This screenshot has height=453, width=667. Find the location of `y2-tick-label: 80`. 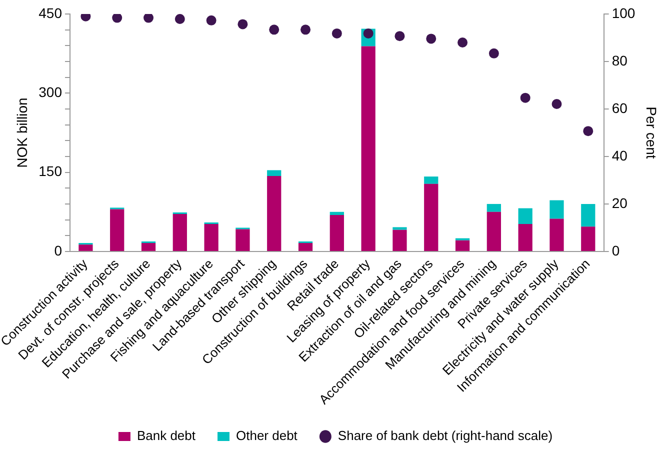

y2-tick-label: 80 is located at coordinates (620, 60).